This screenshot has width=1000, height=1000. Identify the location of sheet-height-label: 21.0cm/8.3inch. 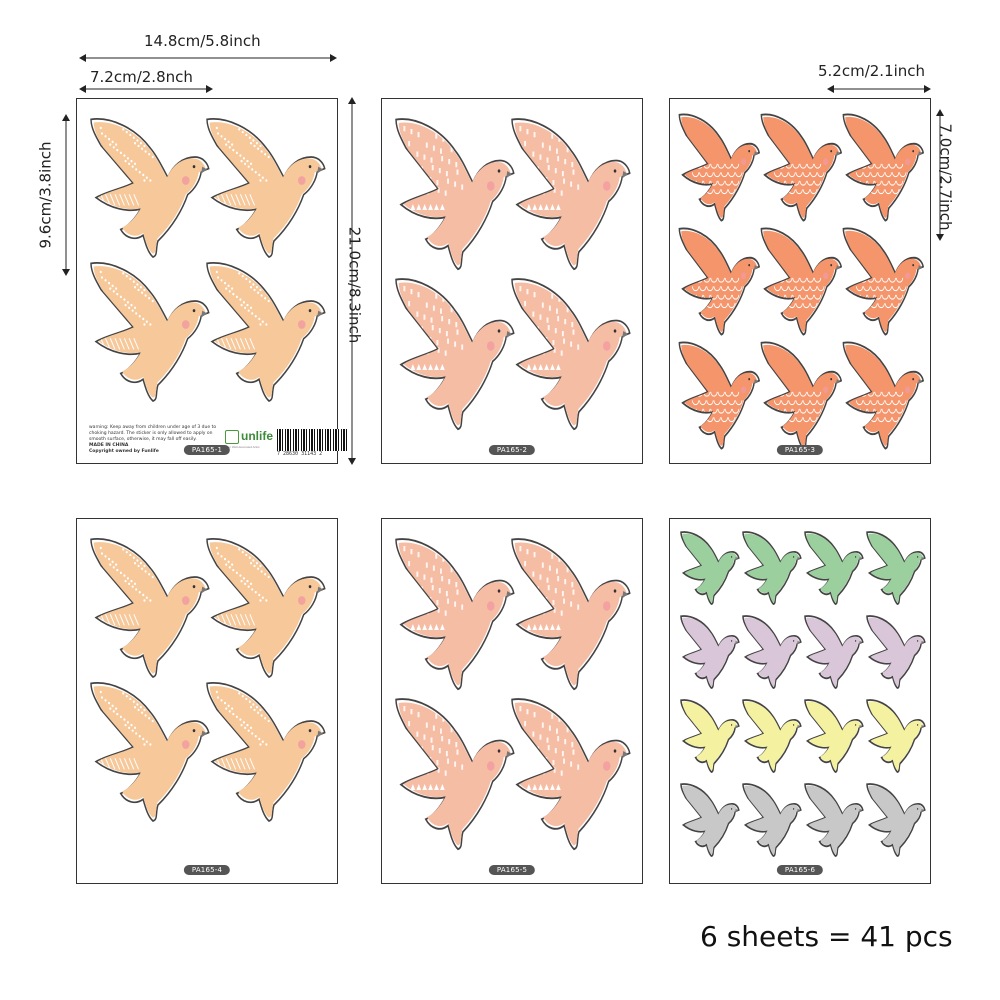
(354, 285).